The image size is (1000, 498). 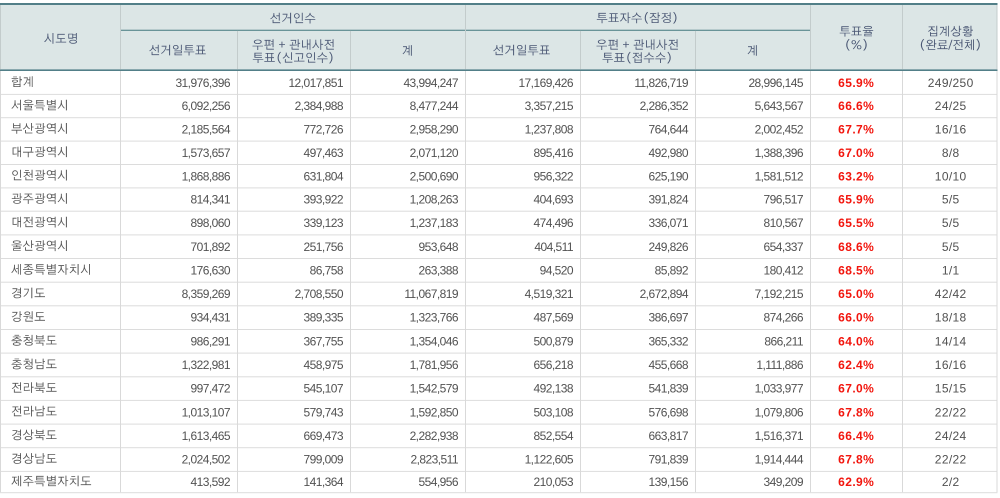 I want to click on svg-text: 579,743, so click(x=323, y=412).